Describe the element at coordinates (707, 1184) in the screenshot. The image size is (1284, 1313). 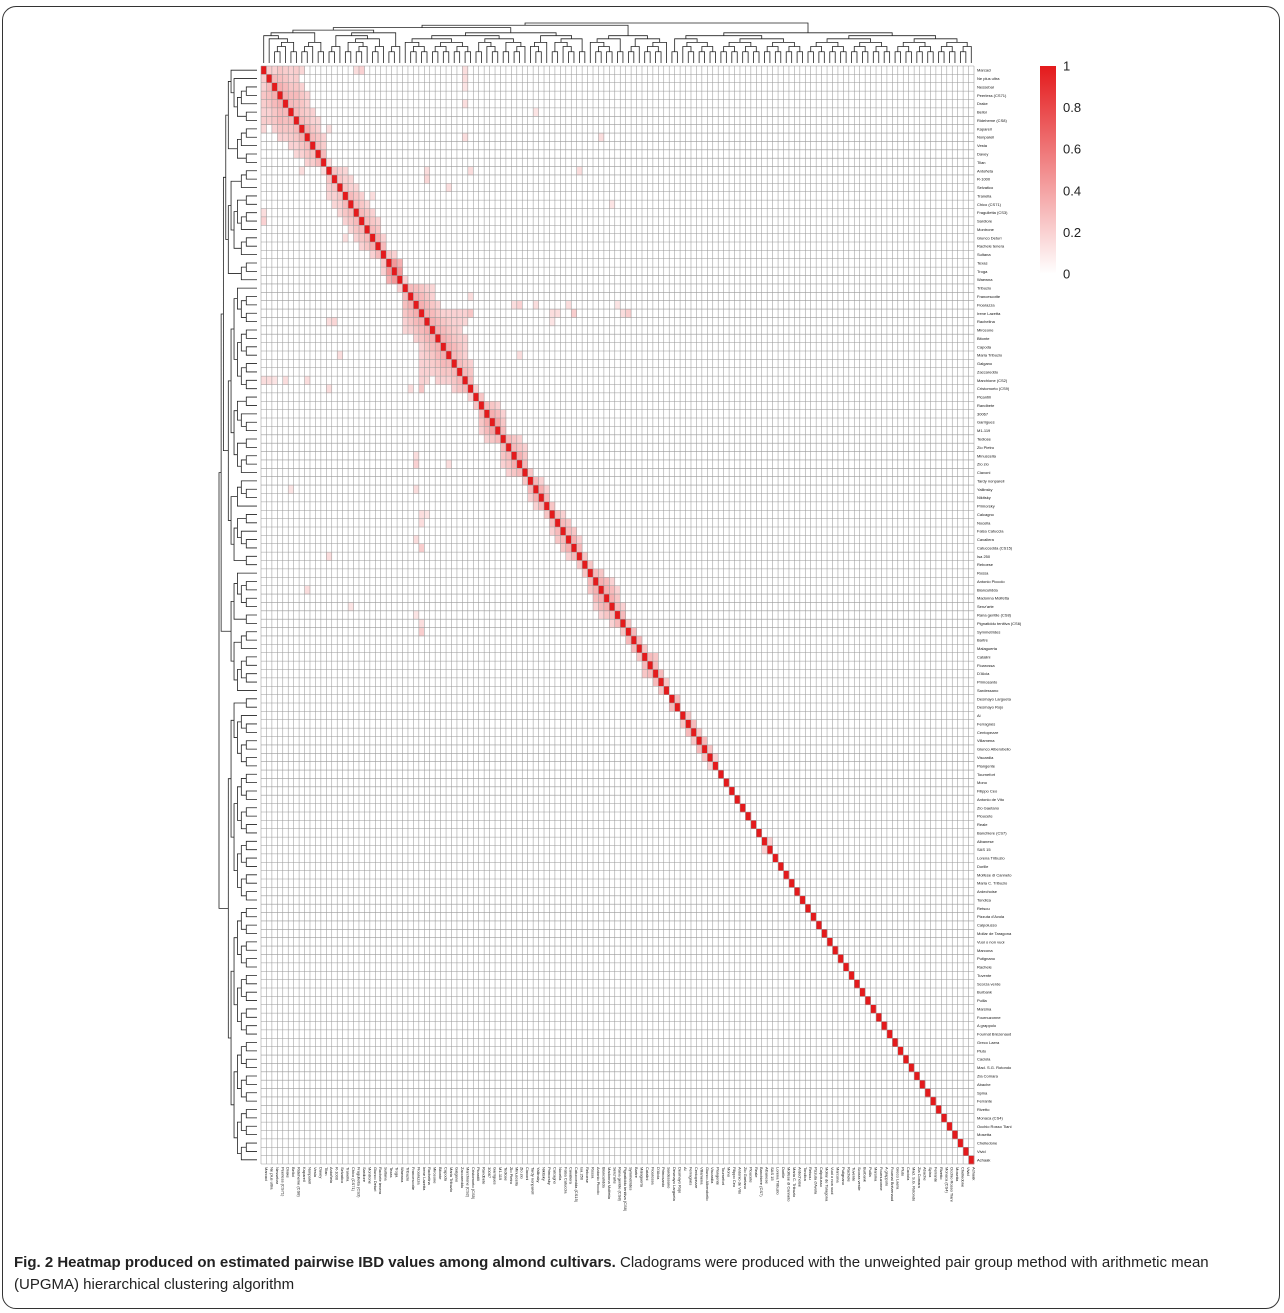
I see `column-label: Giunco Alberobello` at that location.